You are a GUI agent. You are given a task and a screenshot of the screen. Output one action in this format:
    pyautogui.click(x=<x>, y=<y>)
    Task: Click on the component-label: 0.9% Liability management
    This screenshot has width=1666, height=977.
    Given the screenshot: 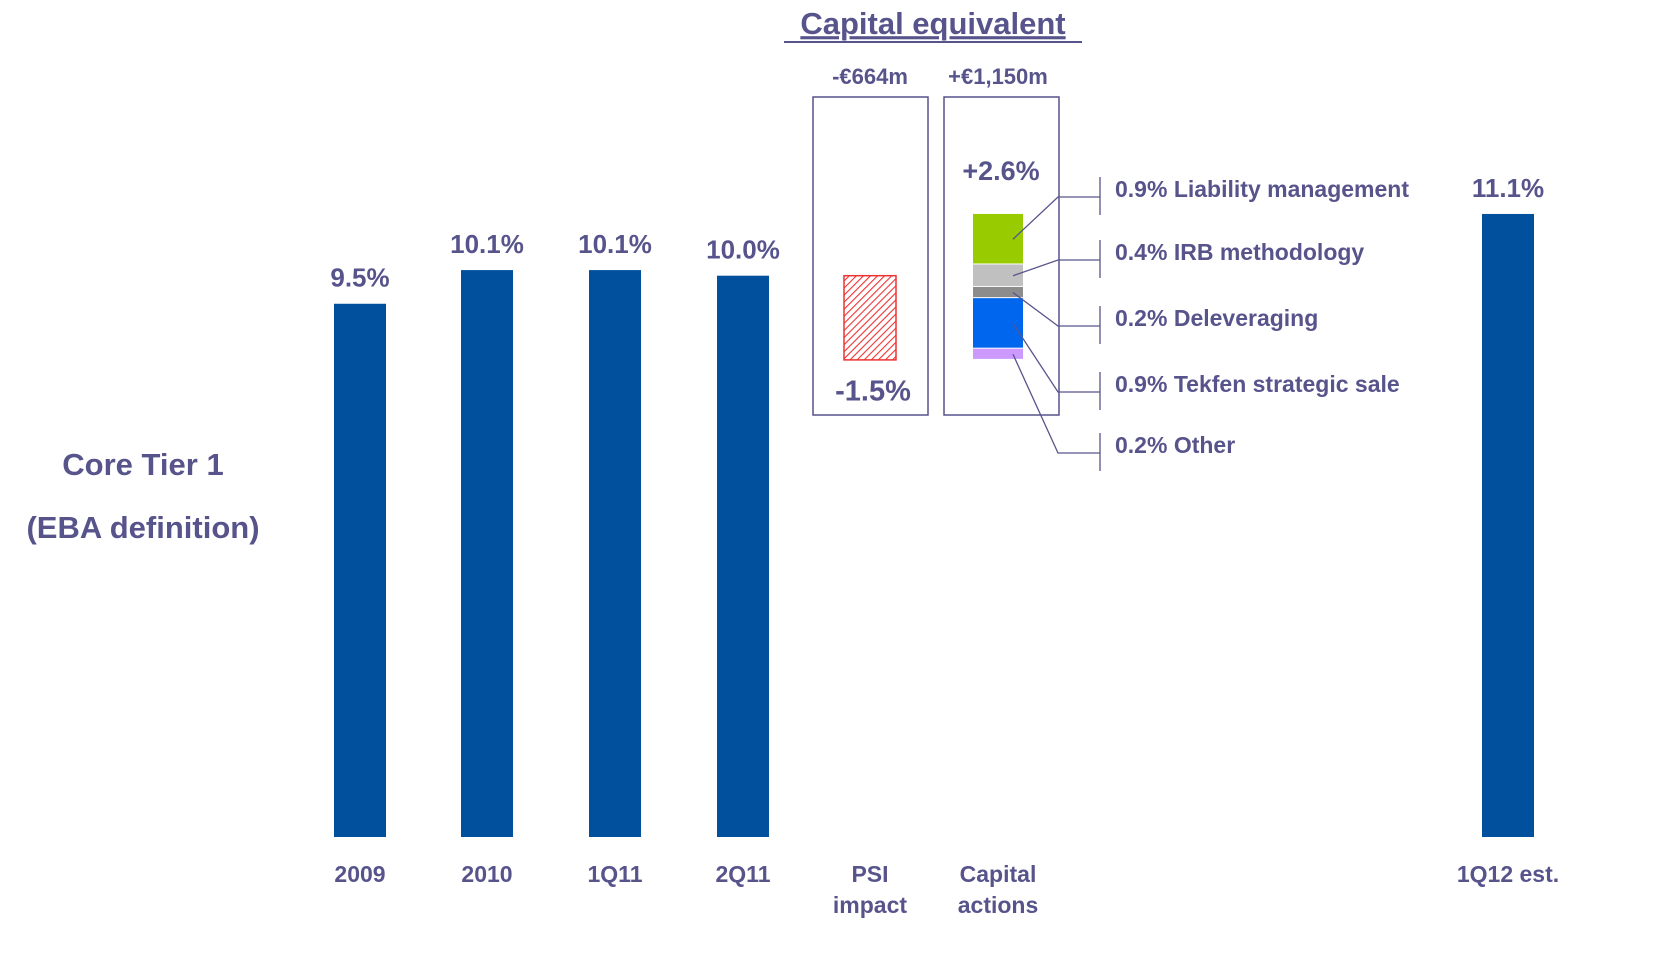 What is the action you would take?
    pyautogui.click(x=1262, y=189)
    